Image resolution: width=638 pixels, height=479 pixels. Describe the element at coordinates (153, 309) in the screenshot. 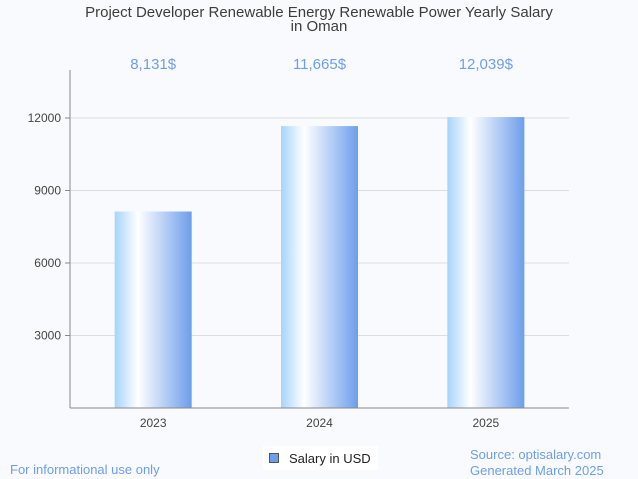

I see `bar-2023` at that location.